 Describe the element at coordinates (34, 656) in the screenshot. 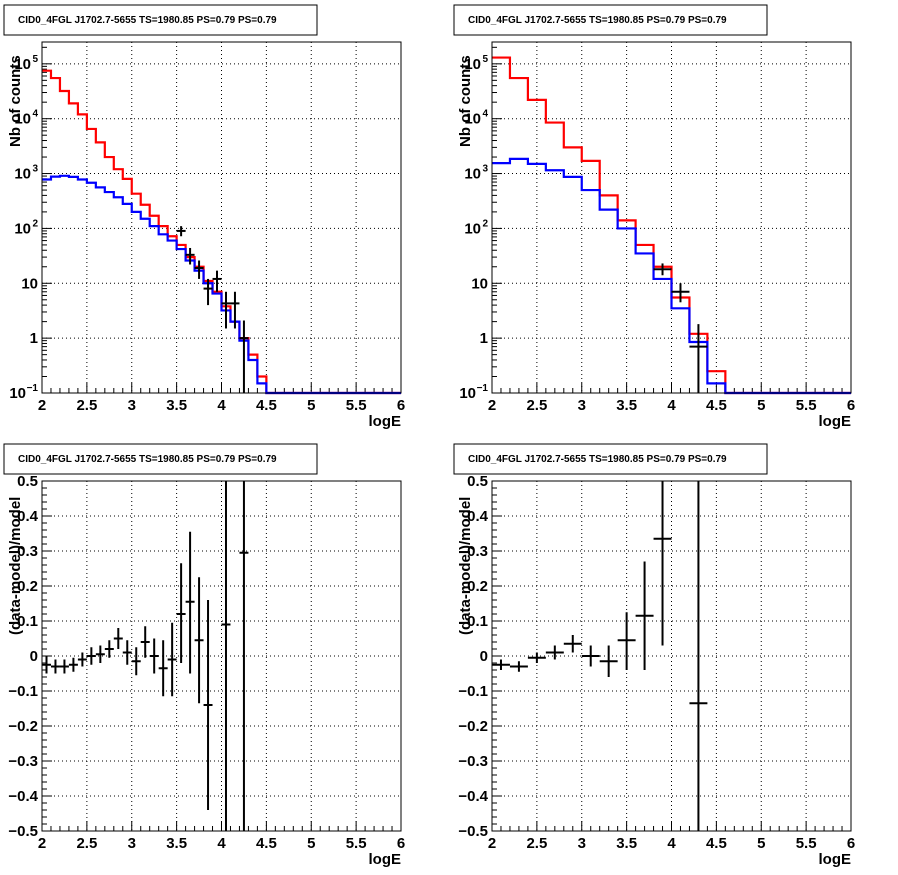

I see `y-tick-label: 0` at that location.